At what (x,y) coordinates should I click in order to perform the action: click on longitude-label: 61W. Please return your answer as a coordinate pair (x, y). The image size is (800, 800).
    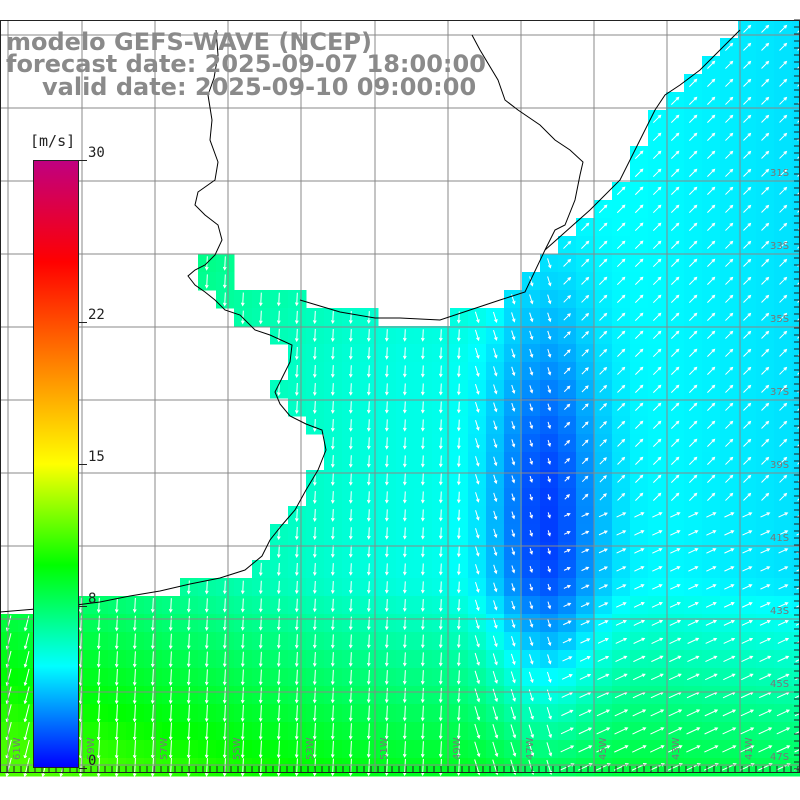
    Looking at the image, I should click on (17, 748).